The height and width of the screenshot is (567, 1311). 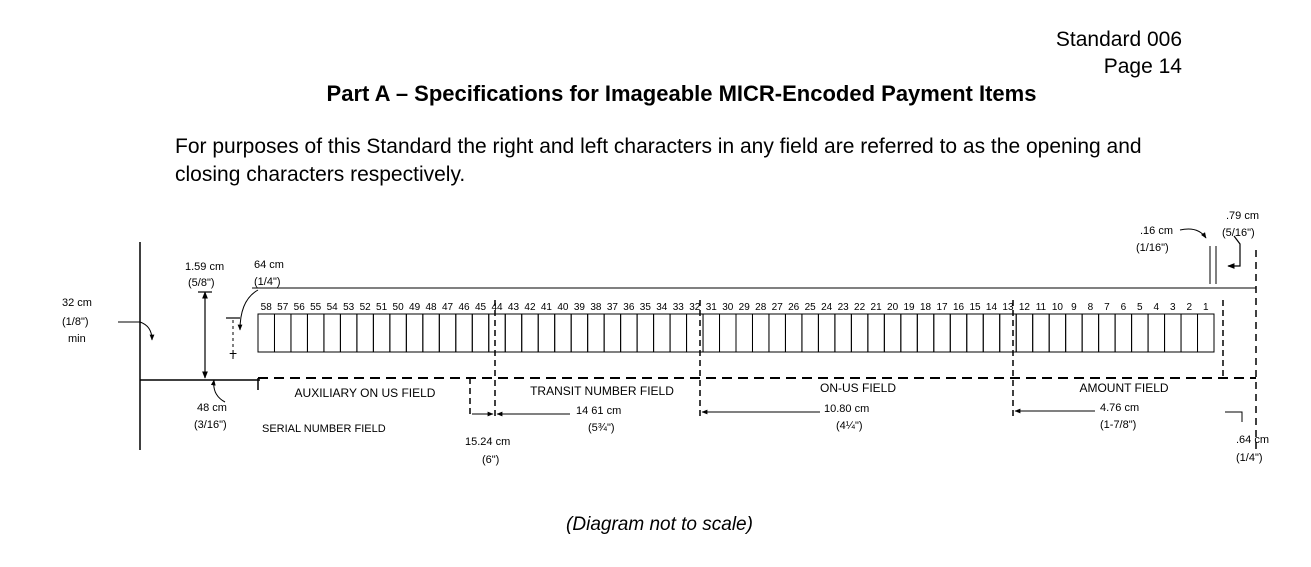 What do you see at coordinates (926, 307) in the screenshot?
I see `position-number: 18` at bounding box center [926, 307].